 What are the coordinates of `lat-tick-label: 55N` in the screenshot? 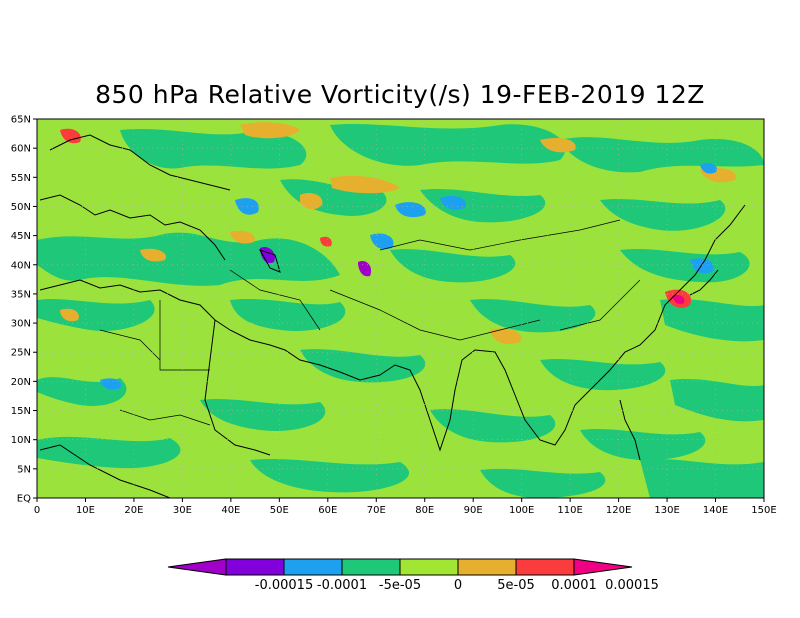 It's located at (21, 178).